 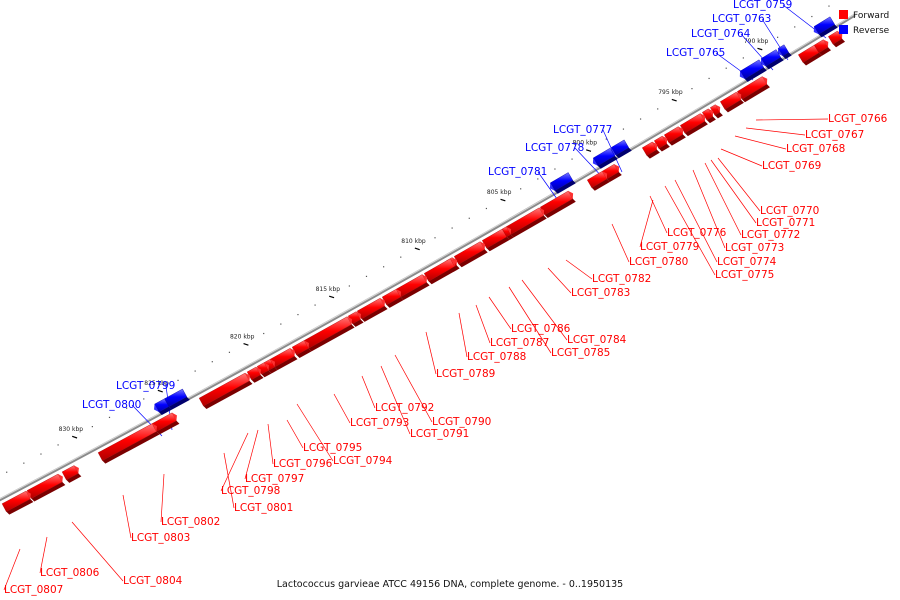 I want to click on gene-label-LCGT_0770: LCGT_0770, so click(x=789, y=211).